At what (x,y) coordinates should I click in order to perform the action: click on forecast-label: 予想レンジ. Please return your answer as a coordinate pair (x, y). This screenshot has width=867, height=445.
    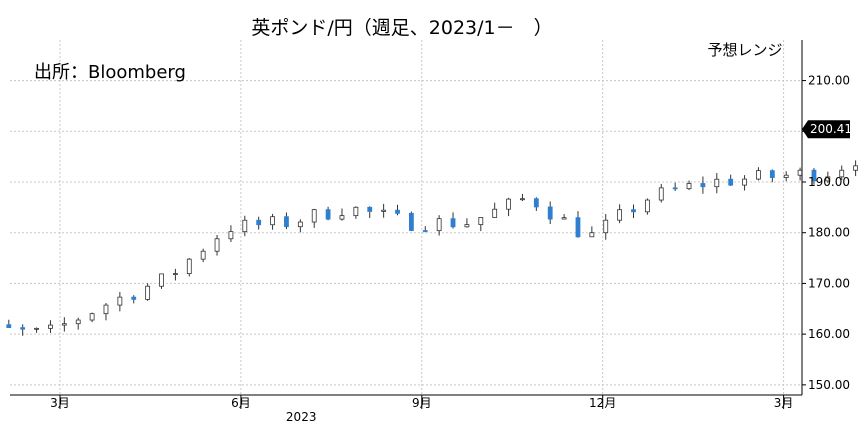
    Looking at the image, I should click on (744, 50).